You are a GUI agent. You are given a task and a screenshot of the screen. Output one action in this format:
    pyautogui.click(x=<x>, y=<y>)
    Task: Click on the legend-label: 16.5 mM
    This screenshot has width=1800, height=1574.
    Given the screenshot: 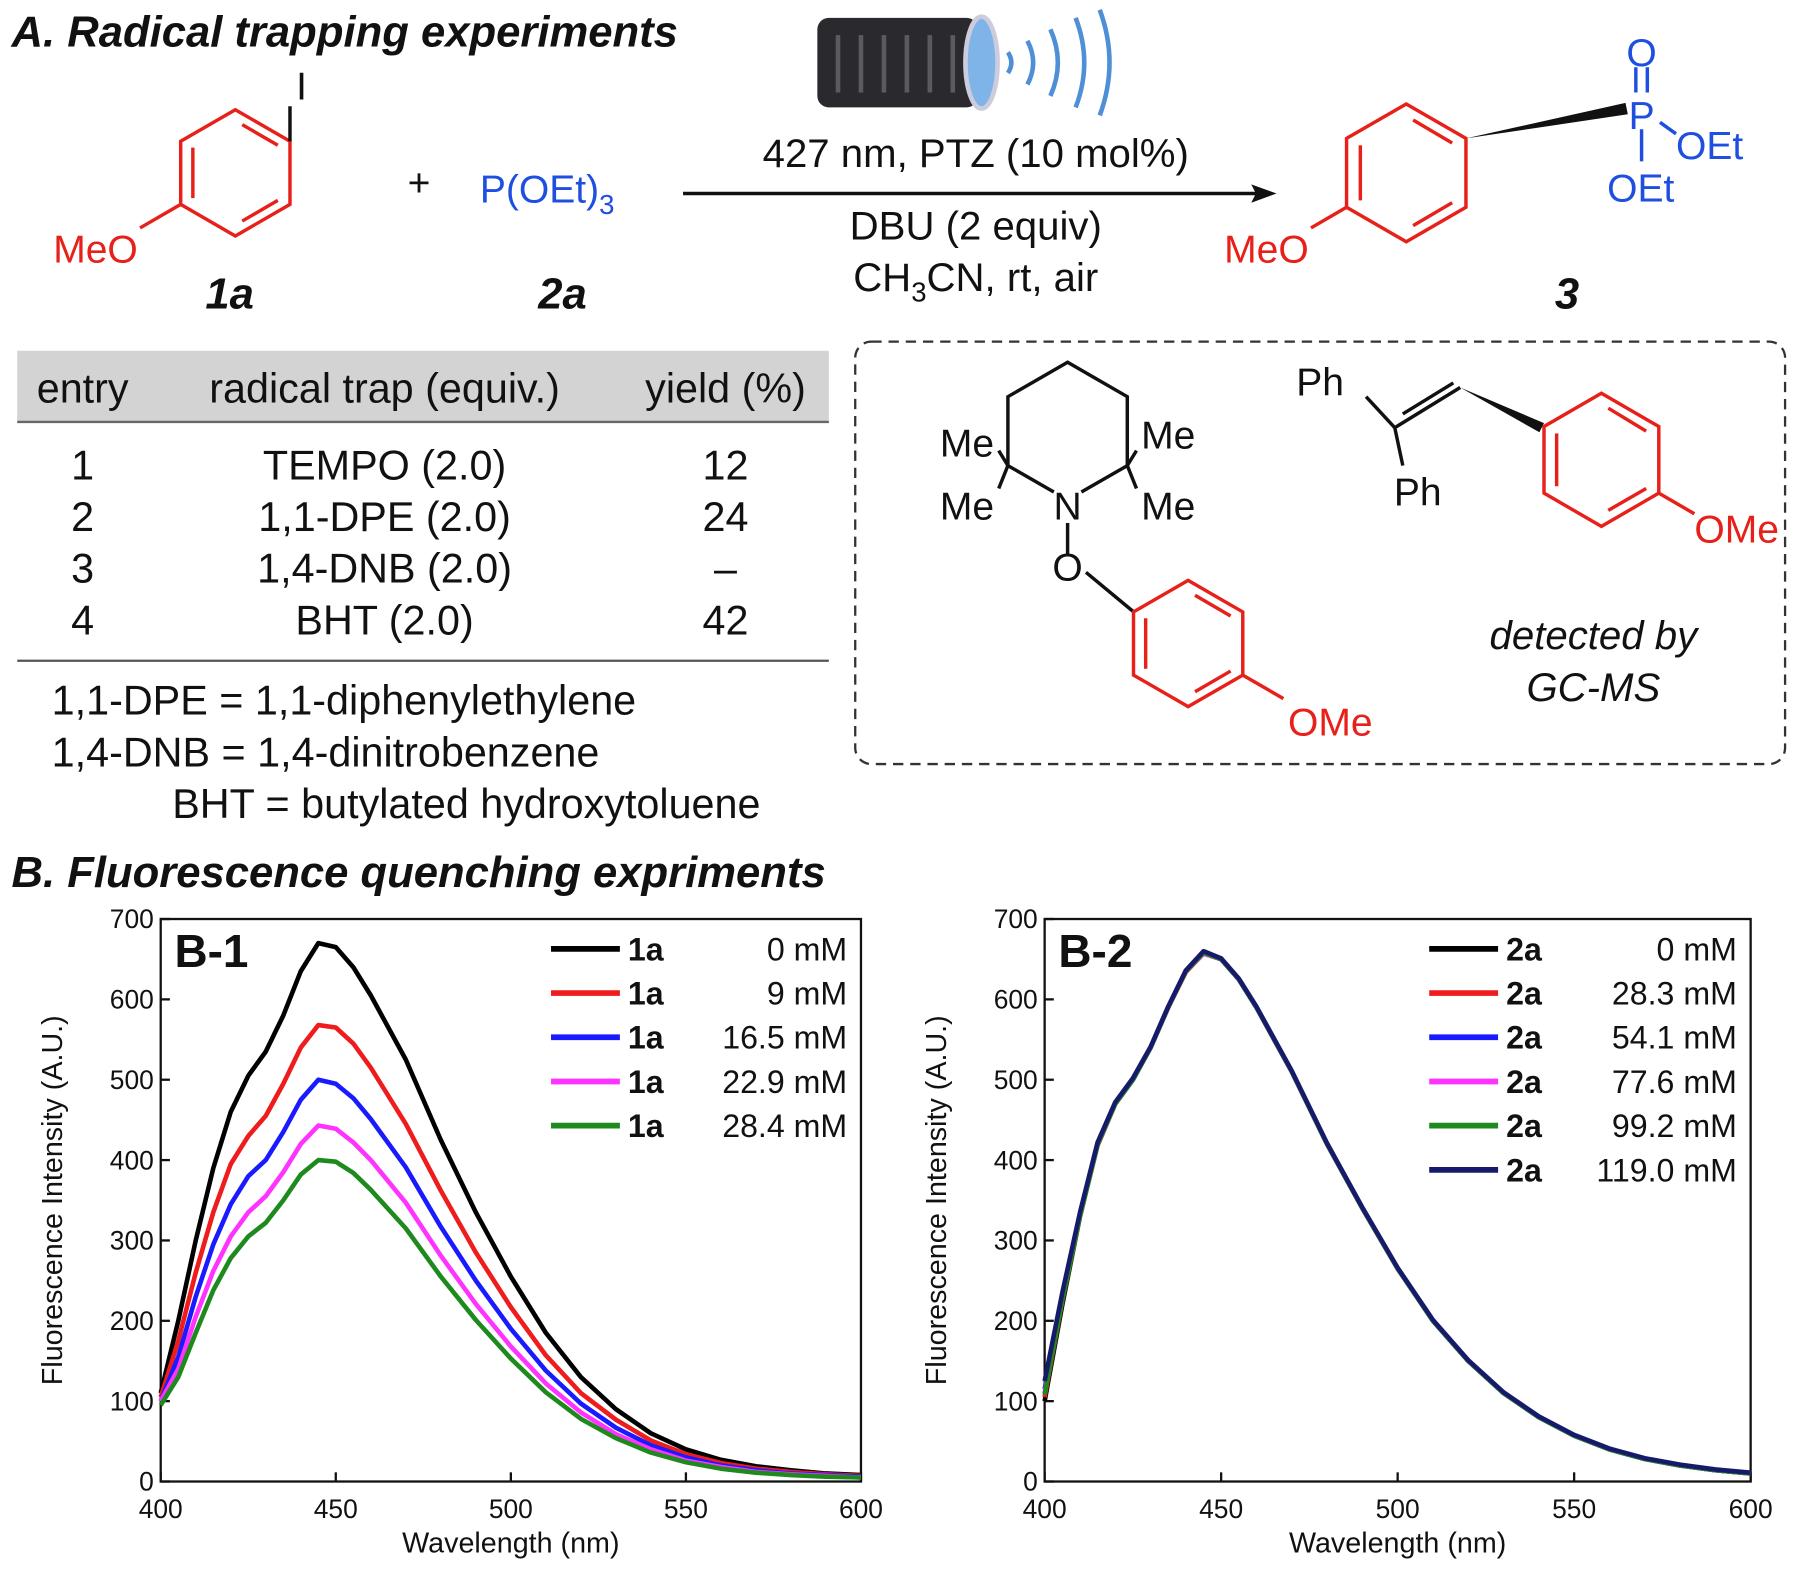 What is the action you would take?
    pyautogui.click(x=784, y=1038)
    